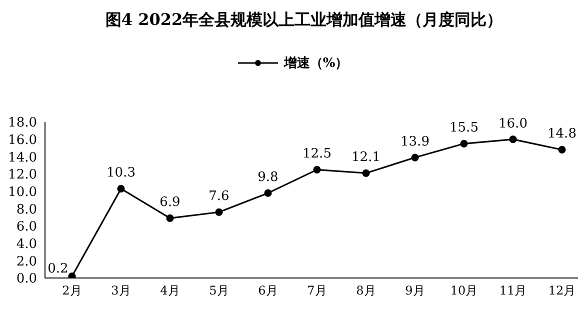 This screenshot has height=331, width=588. I want to click on y-tick-label: 10.0, so click(22, 192).